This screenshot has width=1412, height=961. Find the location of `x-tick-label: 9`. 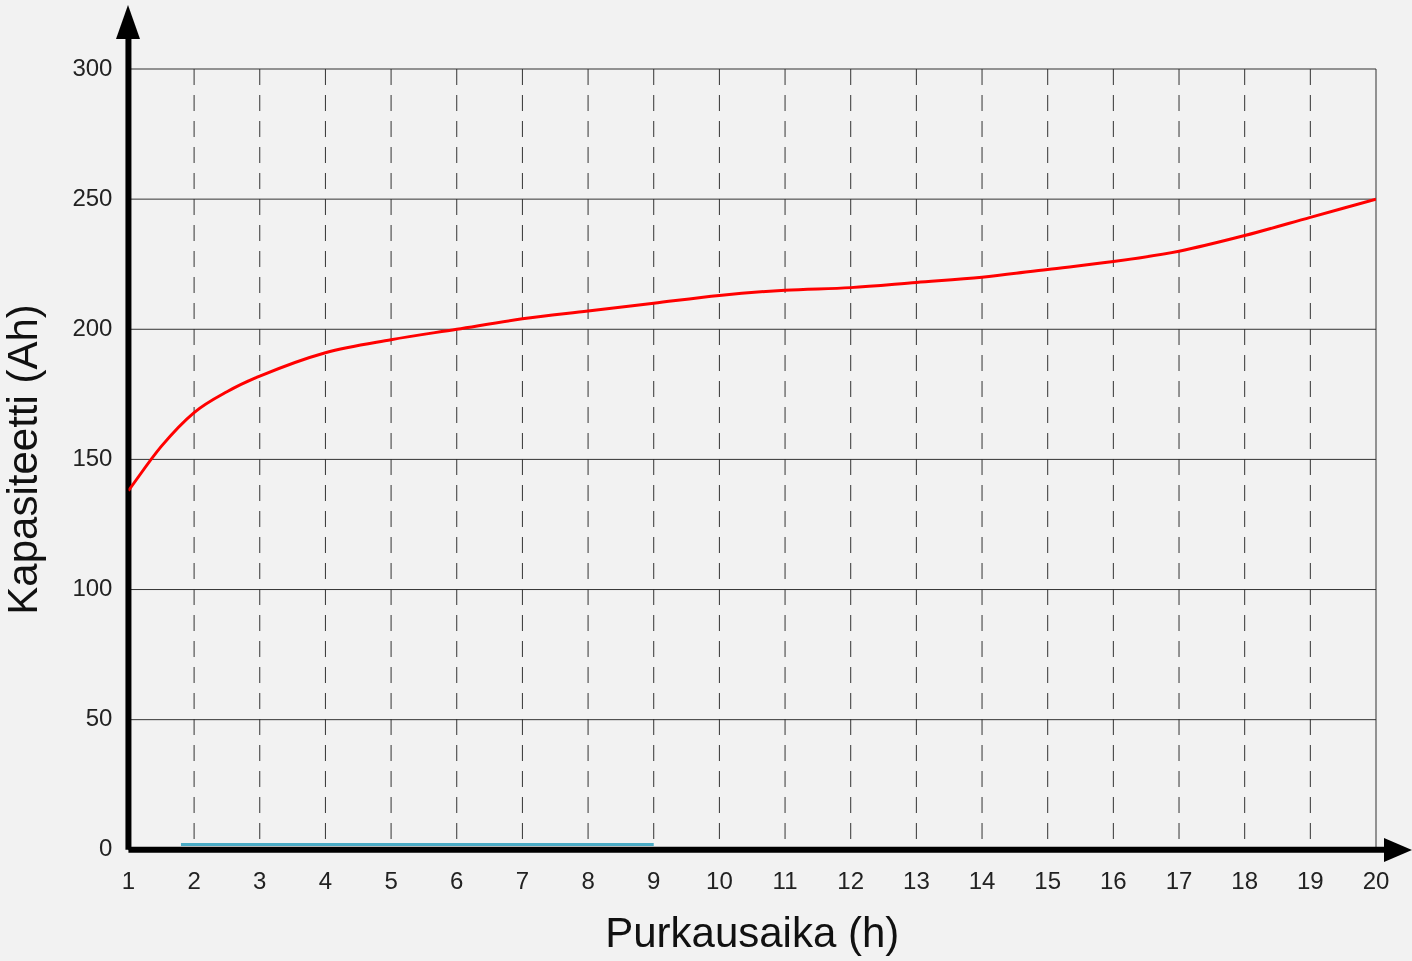

x-tick-label: 9 is located at coordinates (654, 880).